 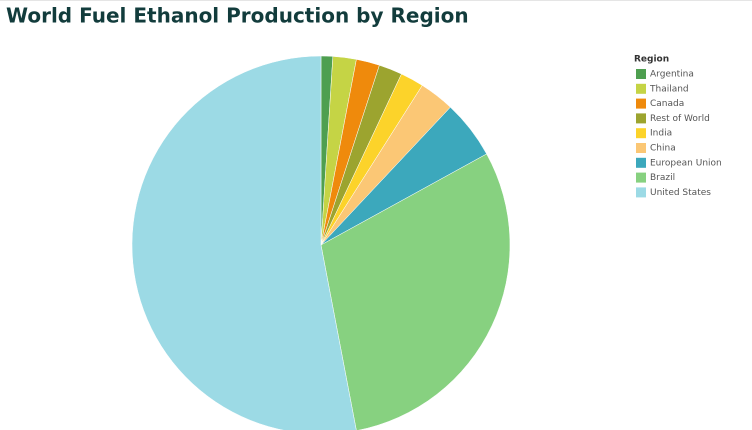 I want to click on legend-label: United States, so click(x=680, y=193).